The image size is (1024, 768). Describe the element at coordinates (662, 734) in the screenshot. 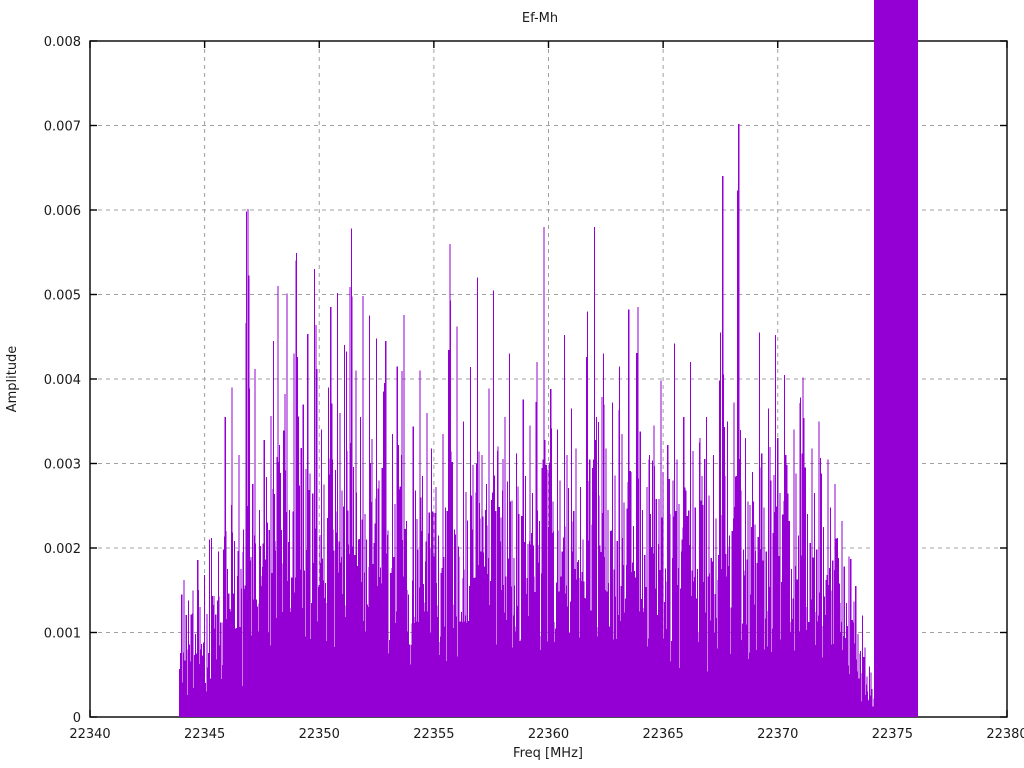

I see `x-tick-label: 22365` at that location.